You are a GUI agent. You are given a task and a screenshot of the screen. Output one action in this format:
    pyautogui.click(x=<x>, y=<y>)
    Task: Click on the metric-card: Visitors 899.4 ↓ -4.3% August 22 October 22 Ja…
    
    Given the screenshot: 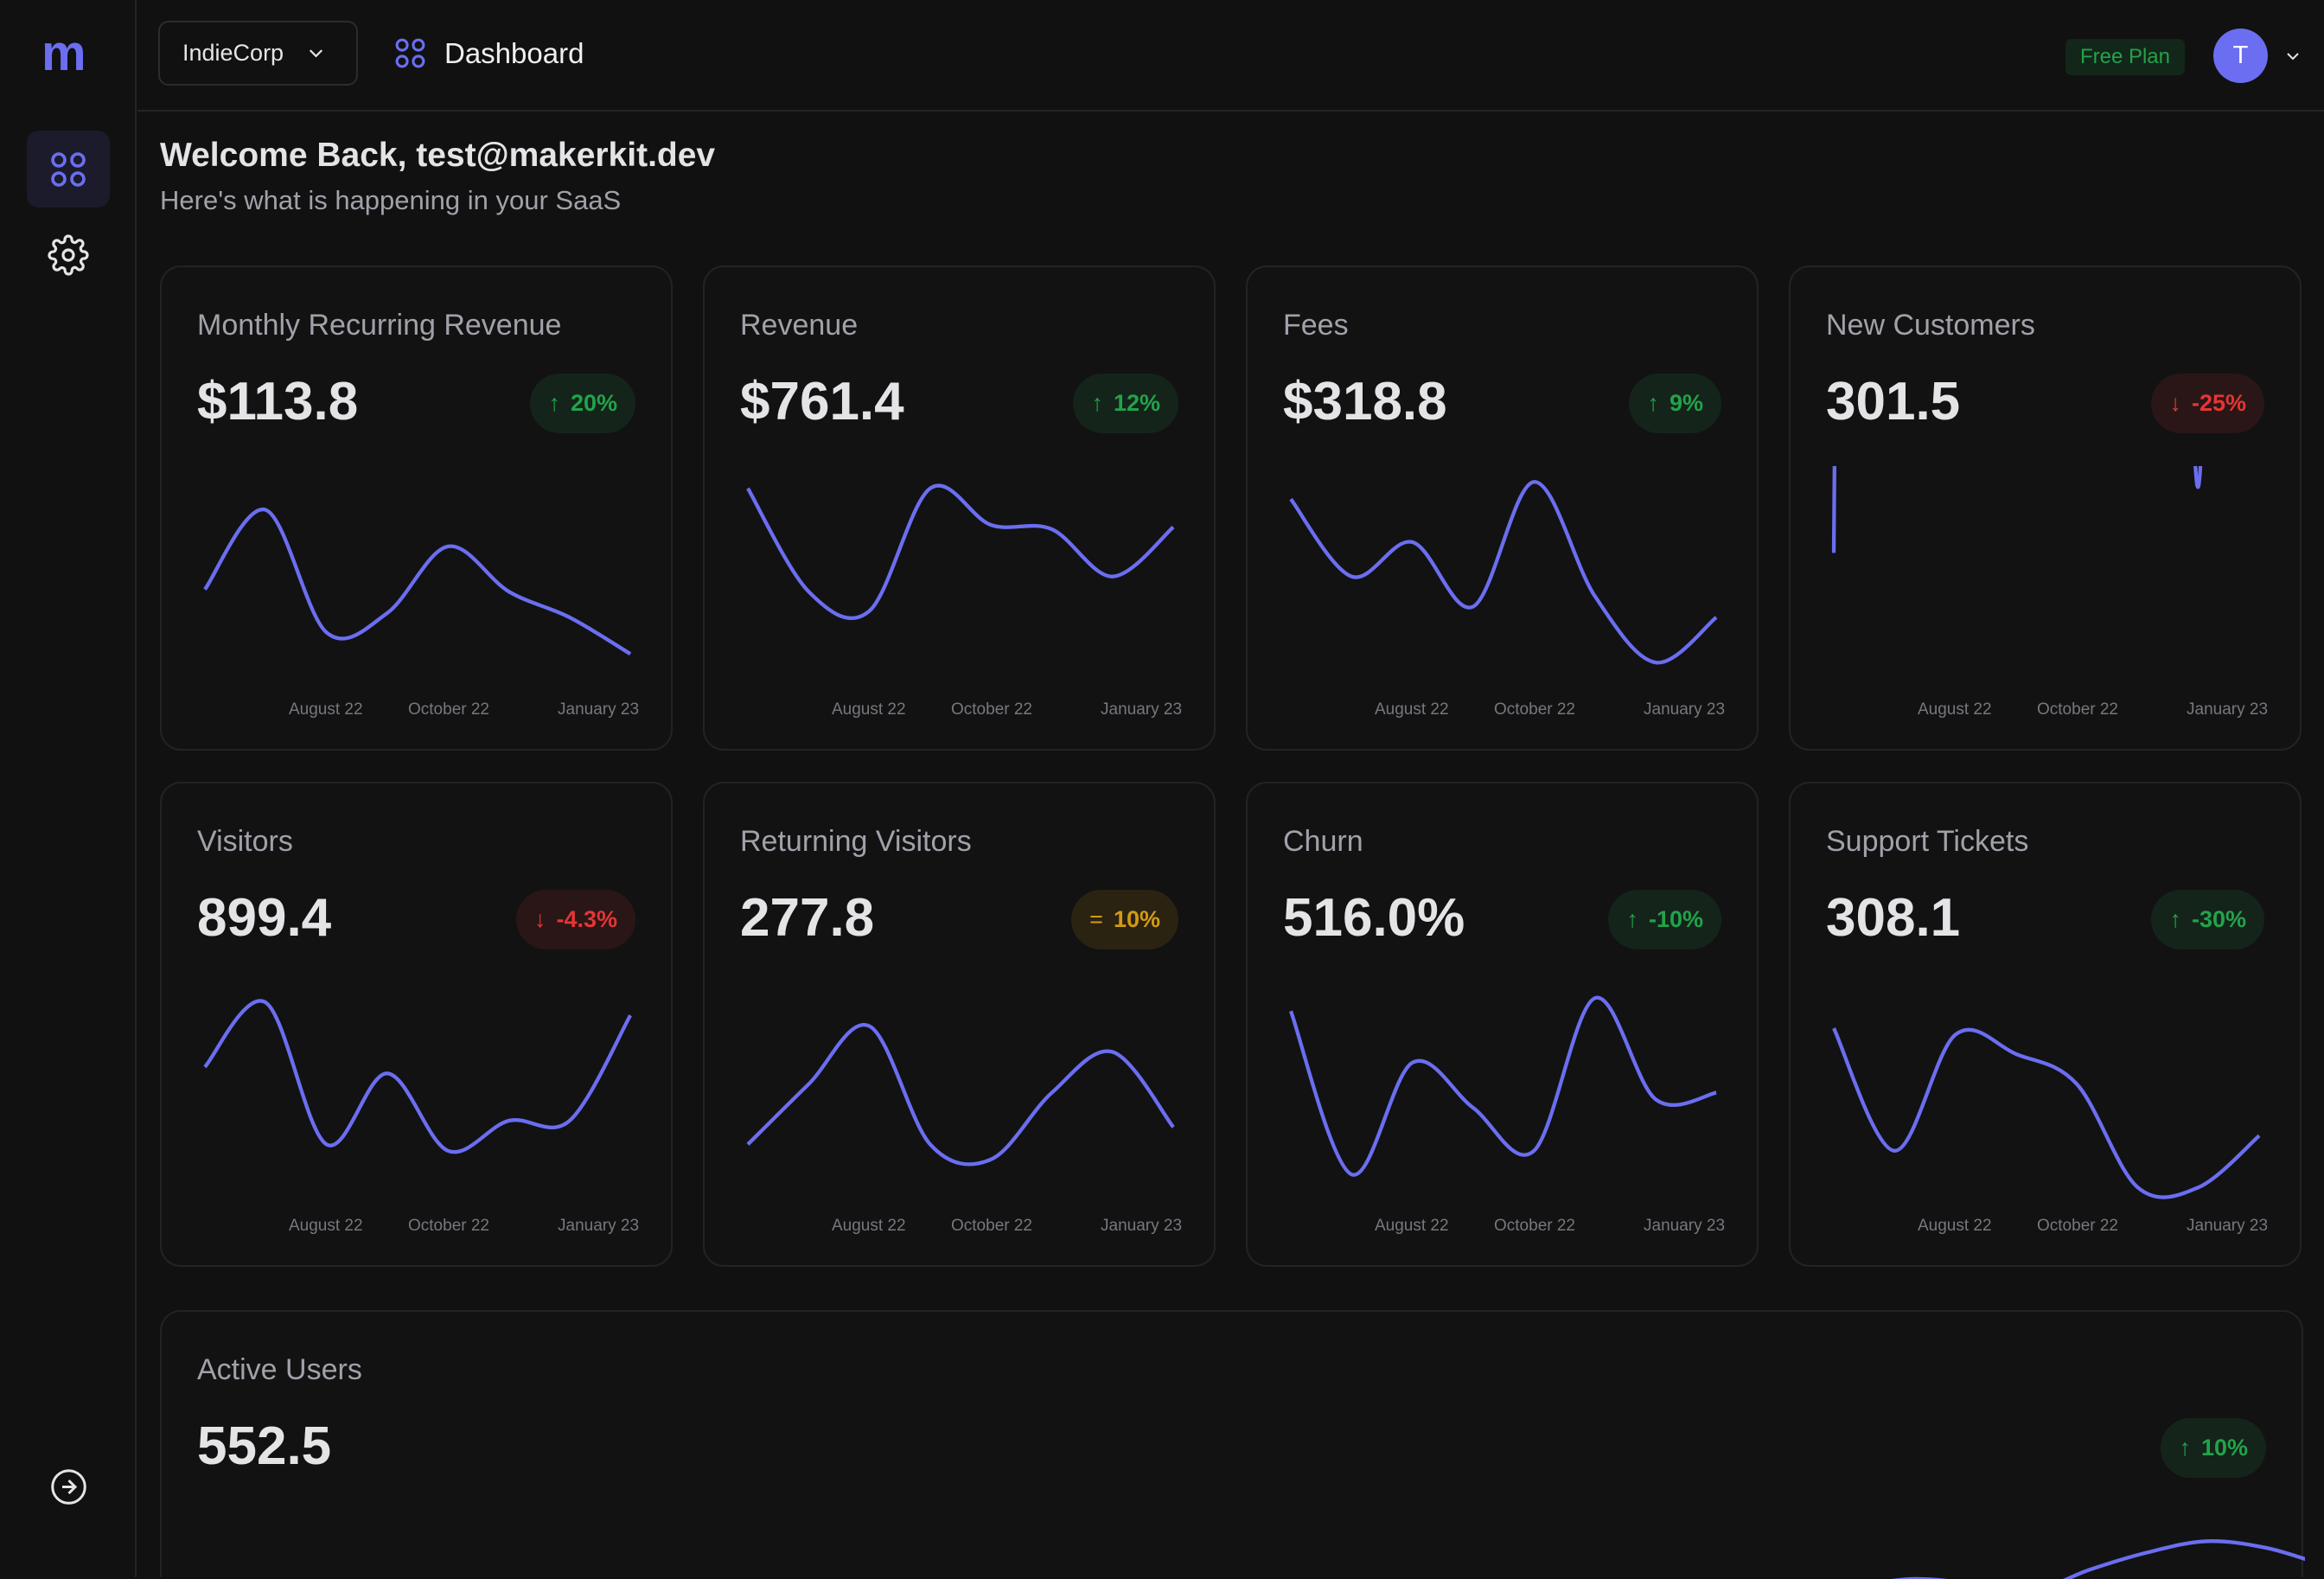 What is the action you would take?
    pyautogui.click(x=416, y=1024)
    